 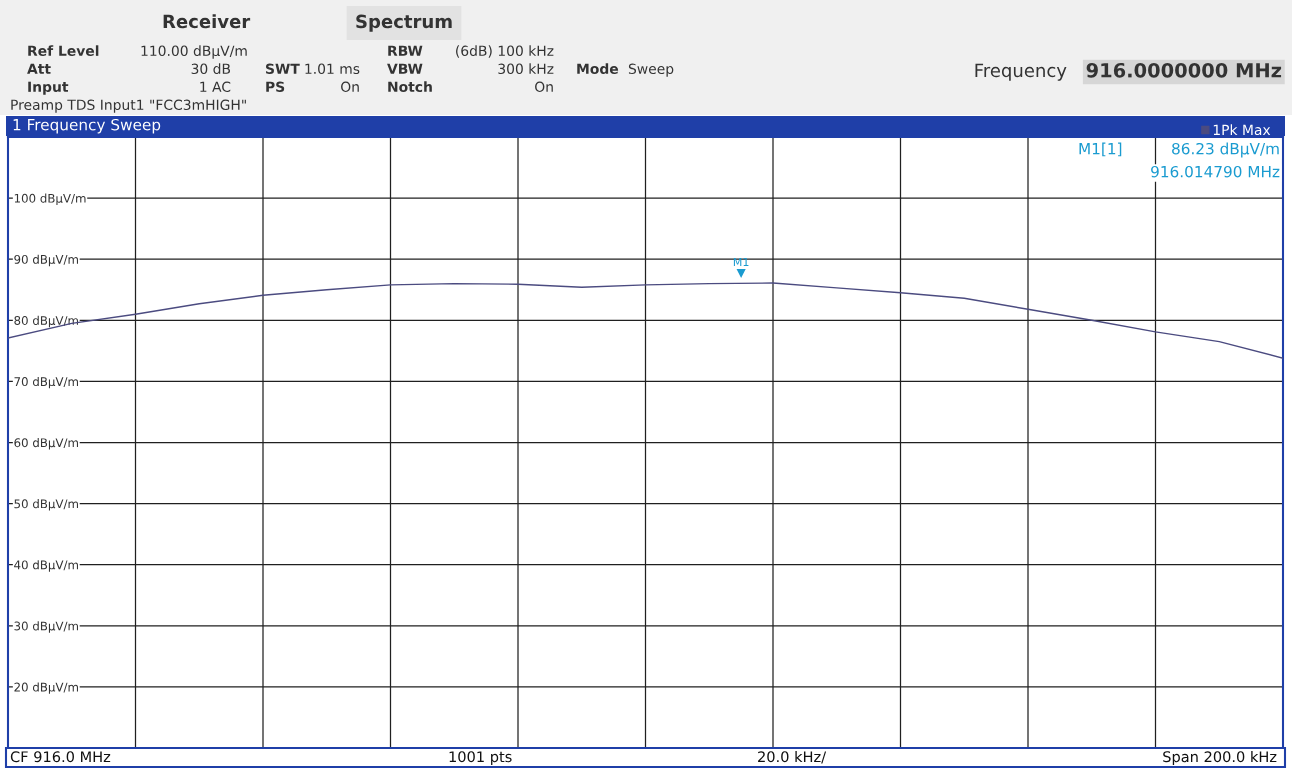 What do you see at coordinates (1220, 758) in the screenshot?
I see `text: Span 200.0 kHz` at bounding box center [1220, 758].